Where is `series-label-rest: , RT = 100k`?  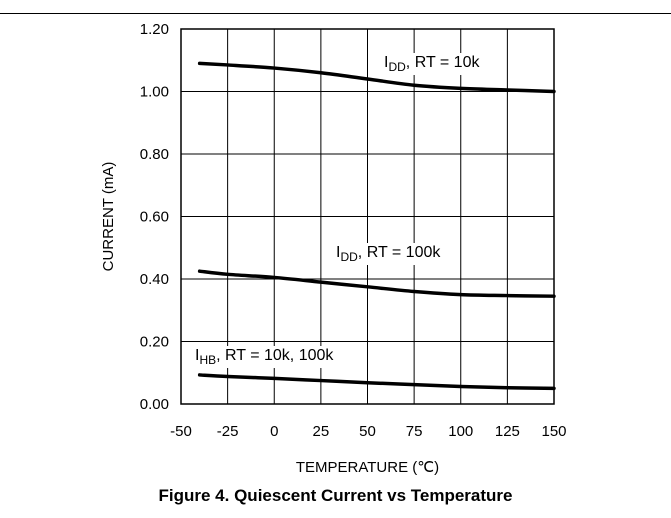 series-label-rest: , RT = 100k is located at coordinates (400, 252).